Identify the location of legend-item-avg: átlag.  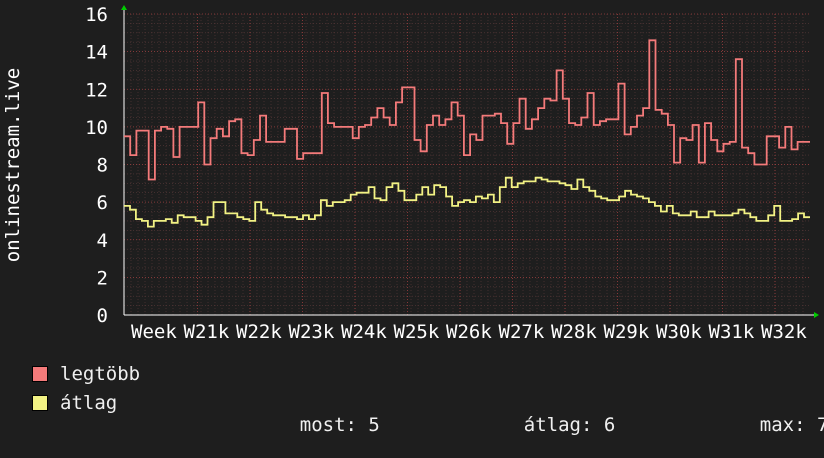
(74, 403).